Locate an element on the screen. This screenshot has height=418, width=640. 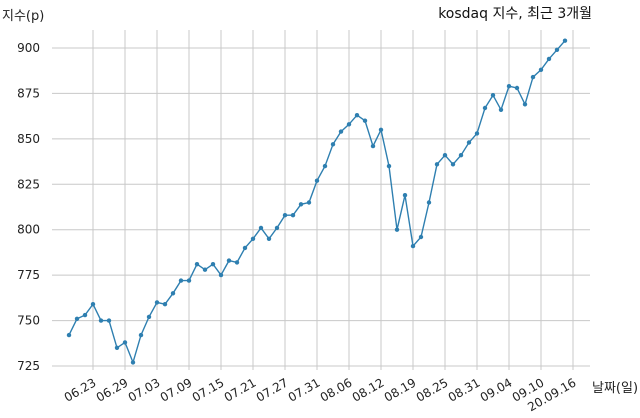
x-tick-label: 07.09 is located at coordinates (176, 389).